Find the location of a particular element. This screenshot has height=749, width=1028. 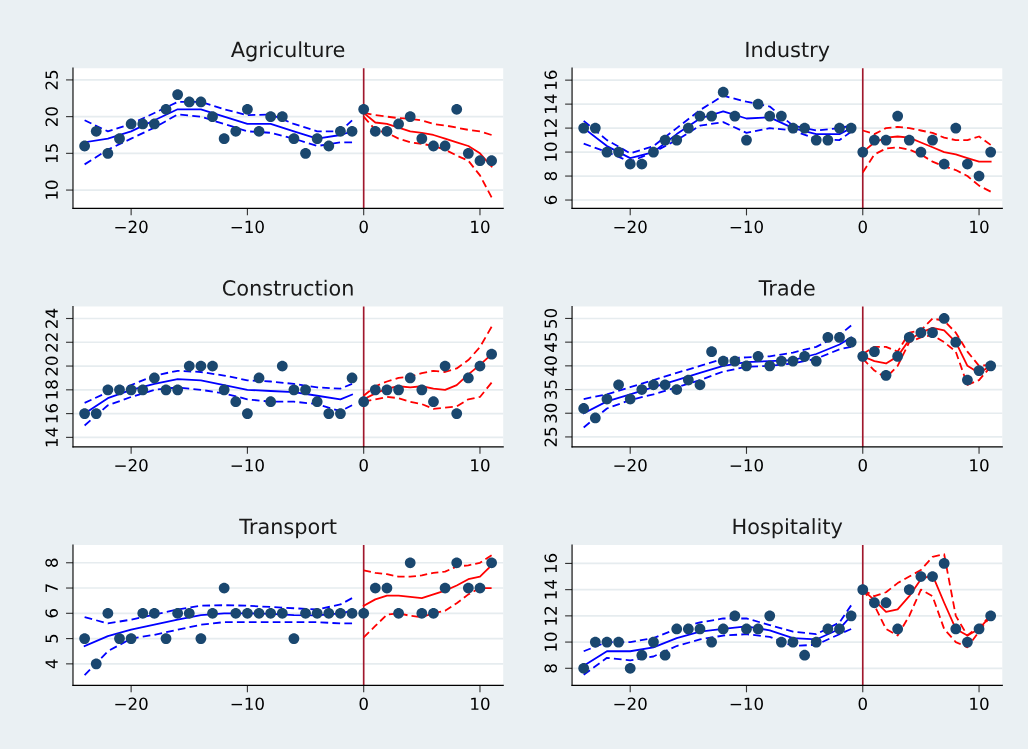

chart-title: Industry is located at coordinates (788, 51).